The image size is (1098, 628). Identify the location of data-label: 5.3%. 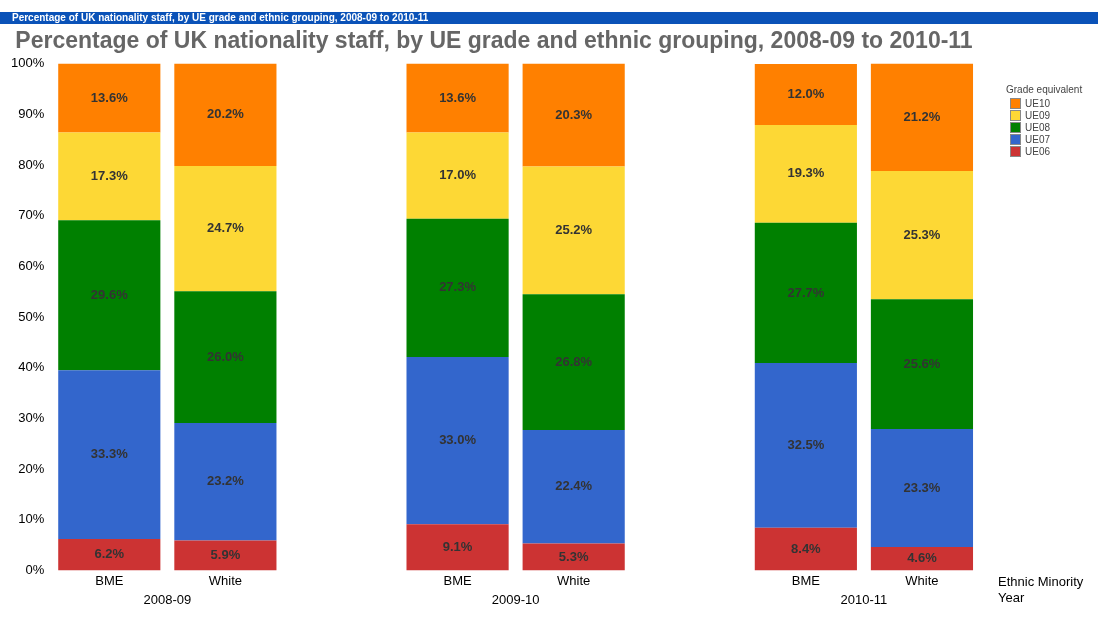
(573, 556).